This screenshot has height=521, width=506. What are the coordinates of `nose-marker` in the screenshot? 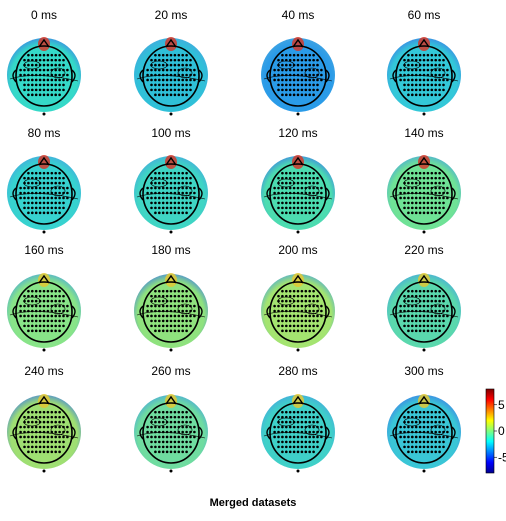 It's located at (171, 279).